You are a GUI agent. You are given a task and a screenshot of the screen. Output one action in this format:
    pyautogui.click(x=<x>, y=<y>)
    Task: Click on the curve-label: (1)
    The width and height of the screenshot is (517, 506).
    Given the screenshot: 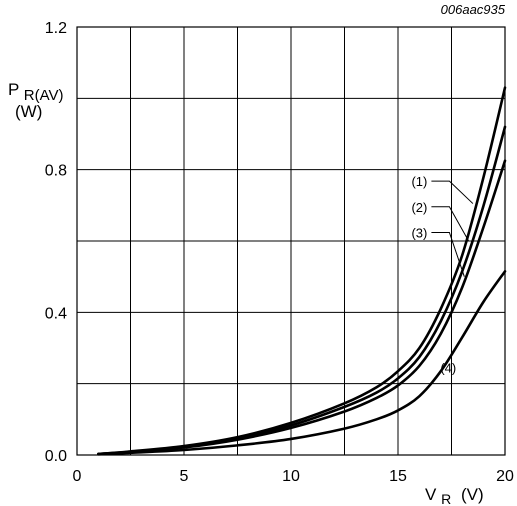 What is the action you would take?
    pyautogui.click(x=419, y=181)
    